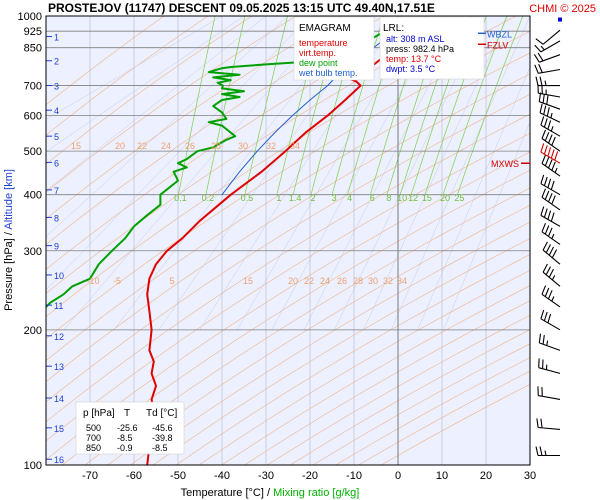 This screenshot has width=600, height=500. Describe the element at coordinates (312, 198) in the screenshot. I see `mixing-ratio-label: 2` at that location.